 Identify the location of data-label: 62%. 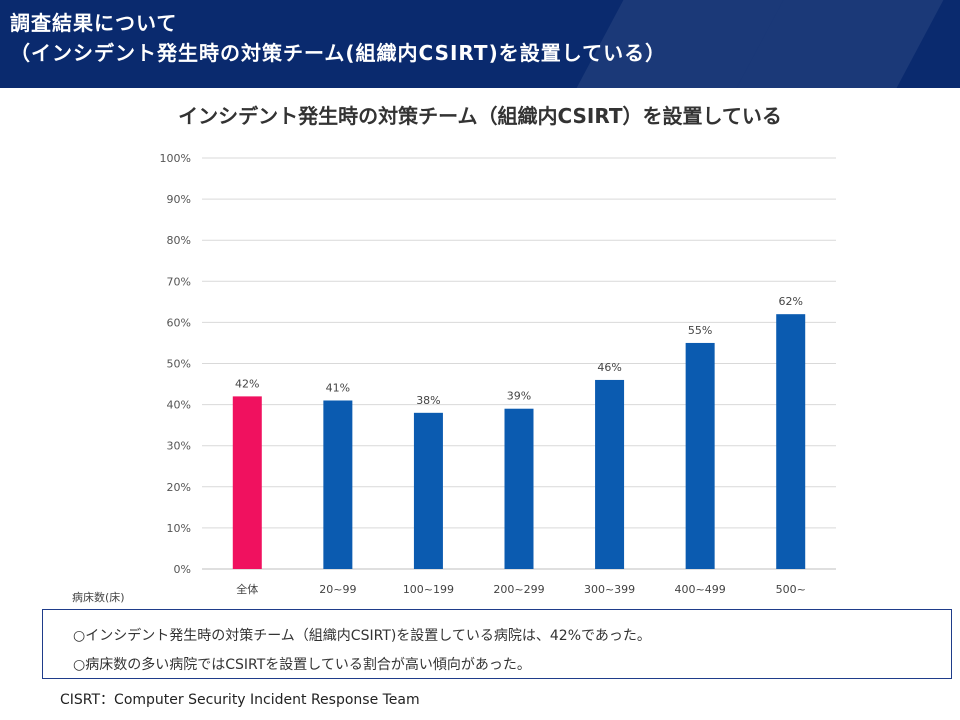
(790, 301).